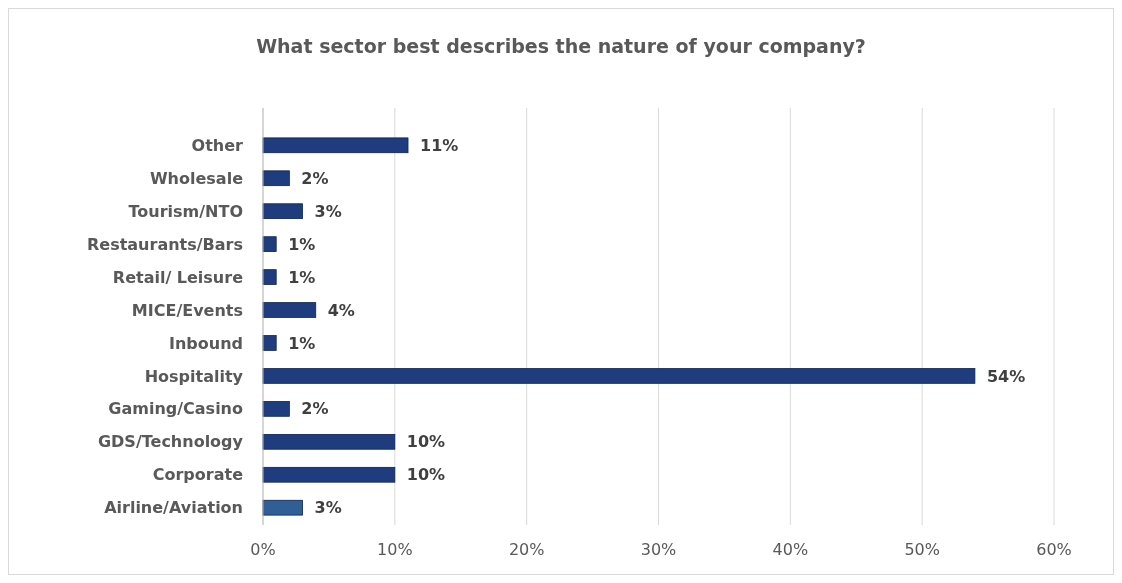 The height and width of the screenshot is (583, 1122). I want to click on data-label: 4%, so click(341, 310).